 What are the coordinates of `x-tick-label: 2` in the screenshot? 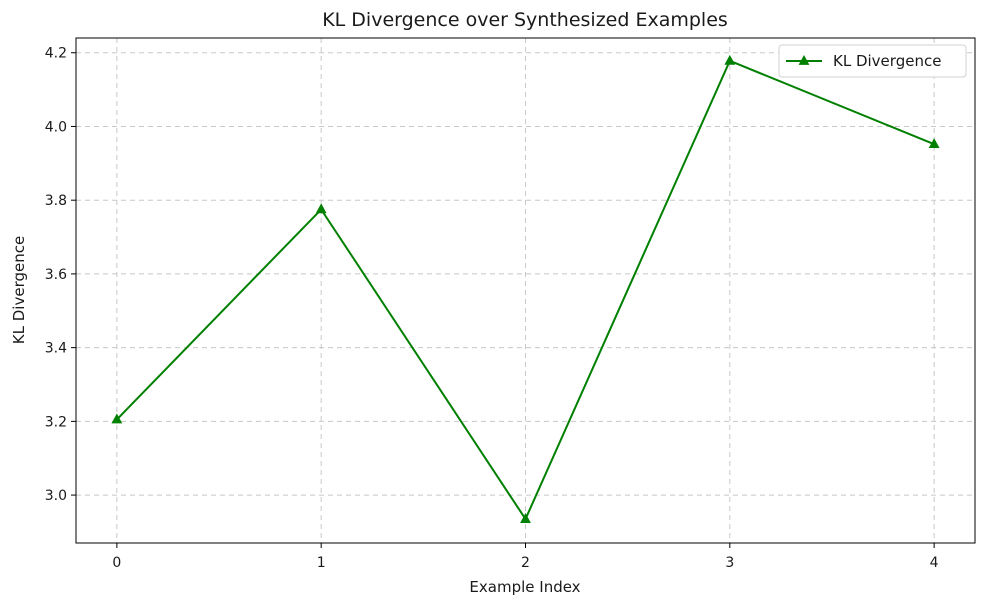 It's located at (525, 563).